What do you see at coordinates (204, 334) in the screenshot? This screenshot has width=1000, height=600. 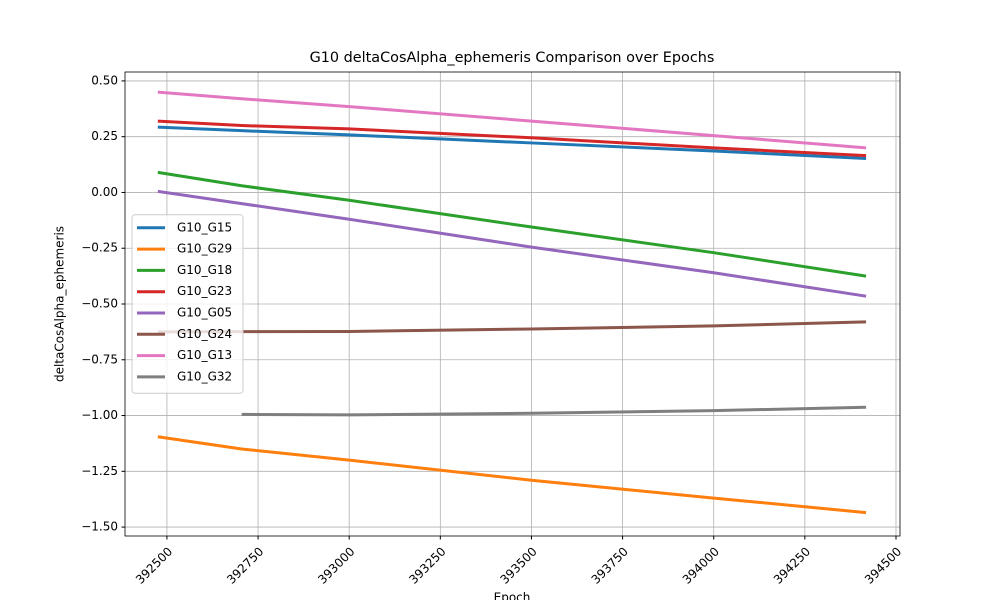 I see `legend-label: G10_G24` at bounding box center [204, 334].